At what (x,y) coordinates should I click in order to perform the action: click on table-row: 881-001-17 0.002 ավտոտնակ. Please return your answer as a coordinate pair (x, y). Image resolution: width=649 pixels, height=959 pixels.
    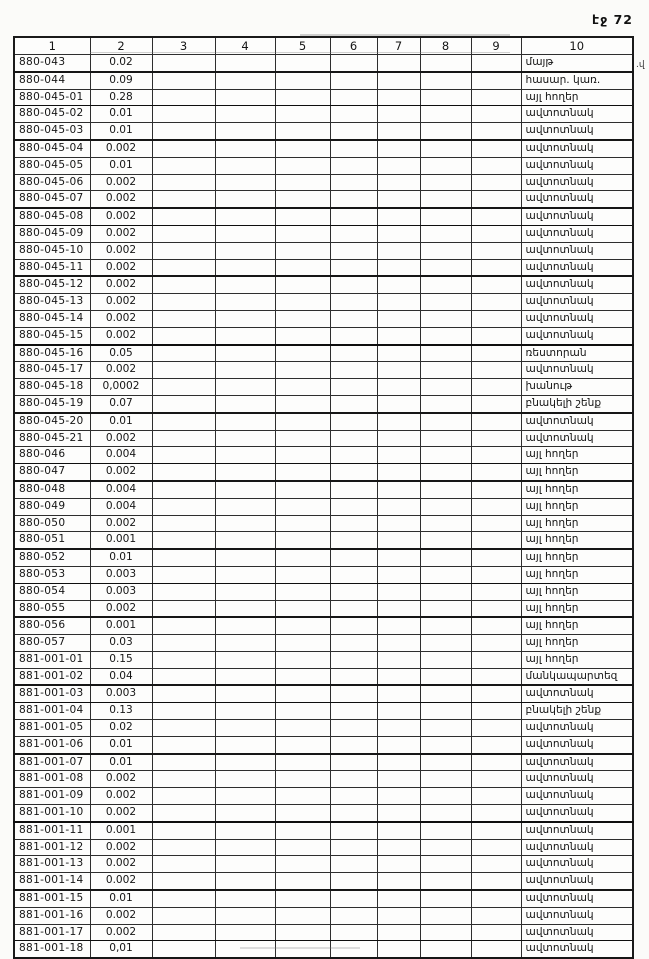
    Looking at the image, I should click on (323, 932).